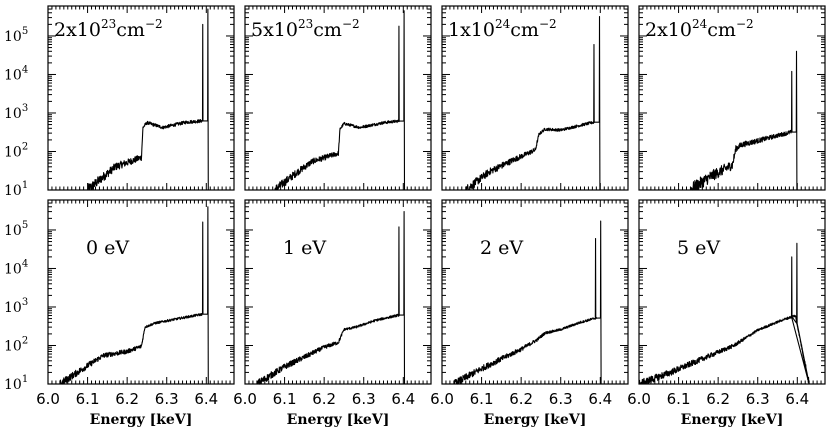  Describe the element at coordinates (501, 248) in the screenshot. I see `panel-label: 2 eV` at that location.